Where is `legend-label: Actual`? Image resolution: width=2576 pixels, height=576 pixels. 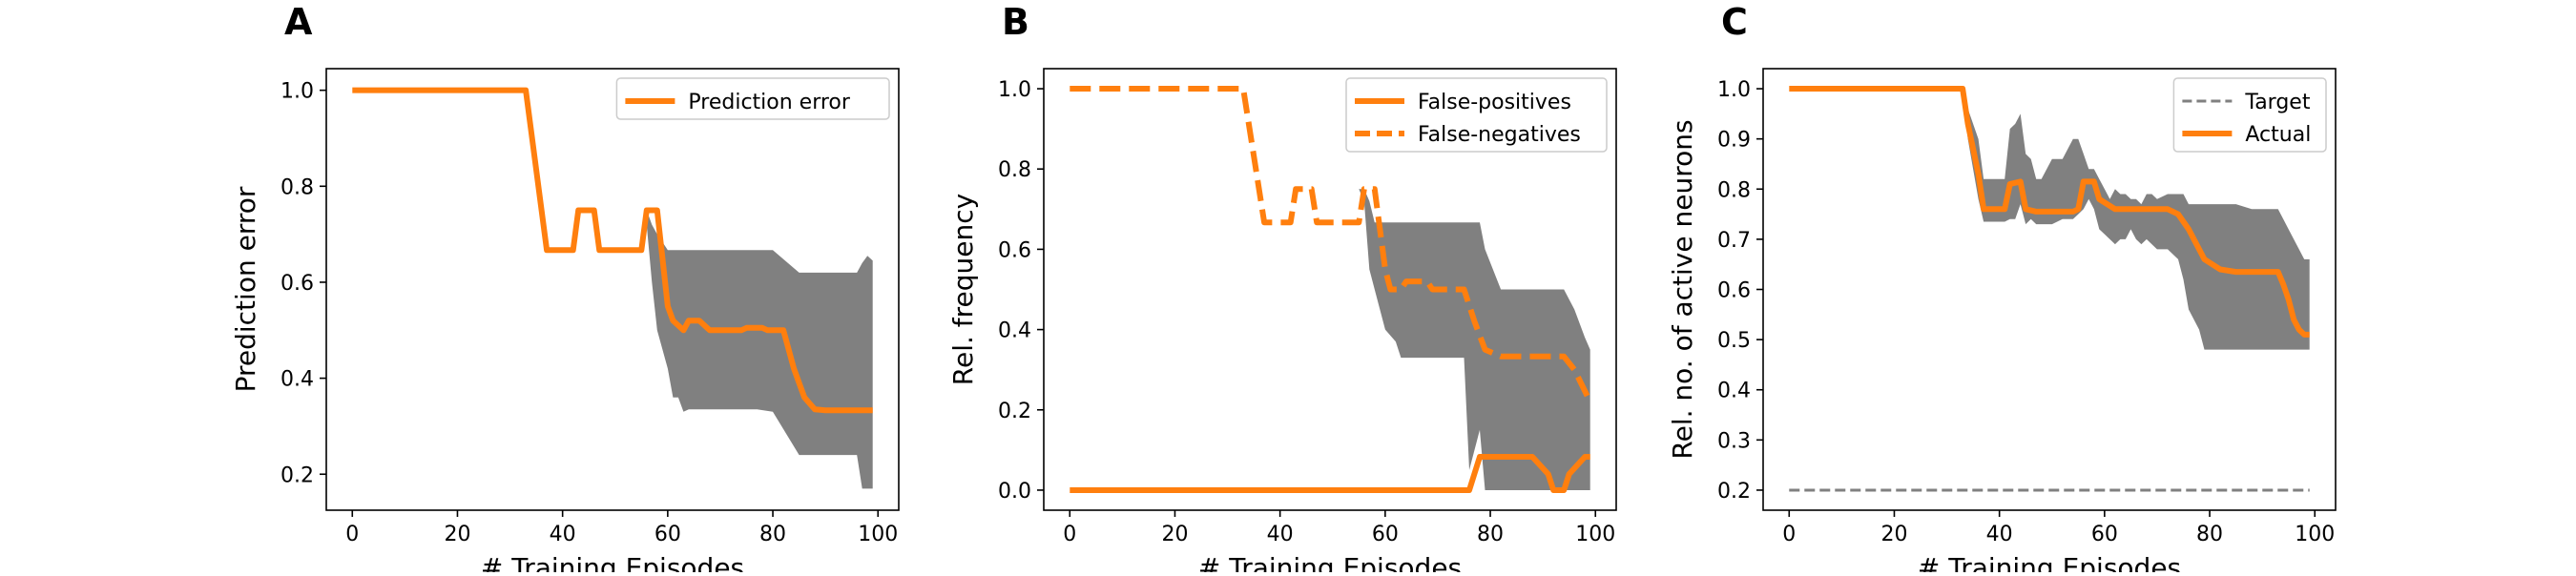
legend-label: Actual is located at coordinates (2278, 135).